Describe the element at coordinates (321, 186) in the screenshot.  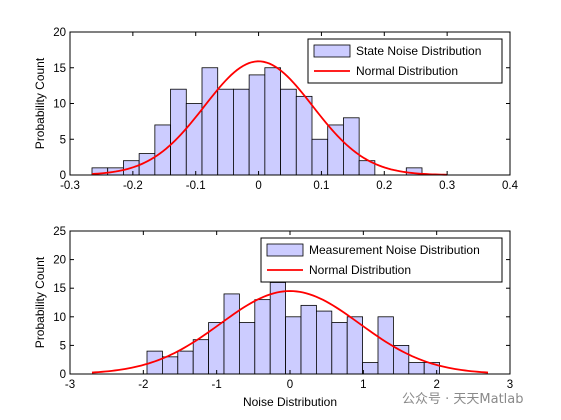
I see `x-tick-label: 0.1` at that location.